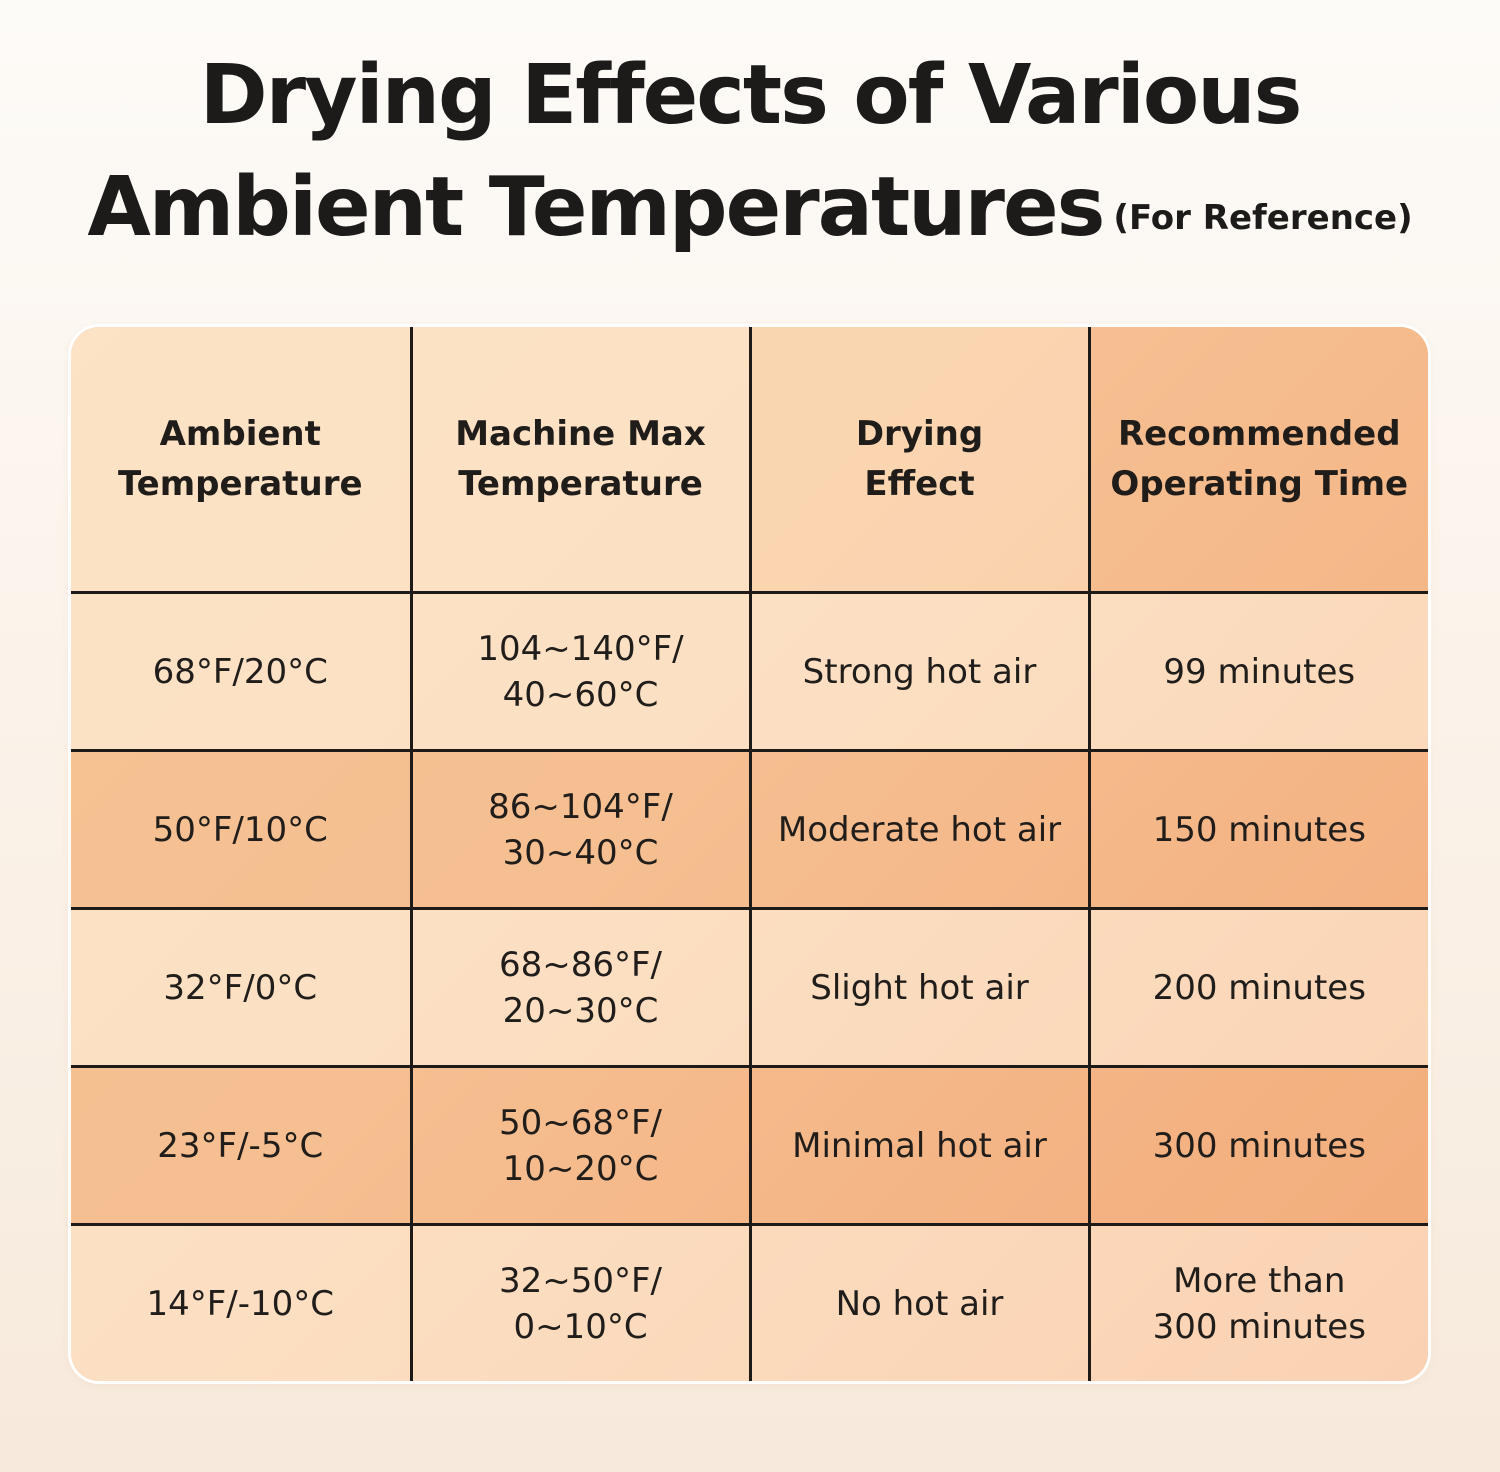 This screenshot has width=1500, height=1472. I want to click on cell-machine-max: 104~140°F/ 40~60°C, so click(580, 672).